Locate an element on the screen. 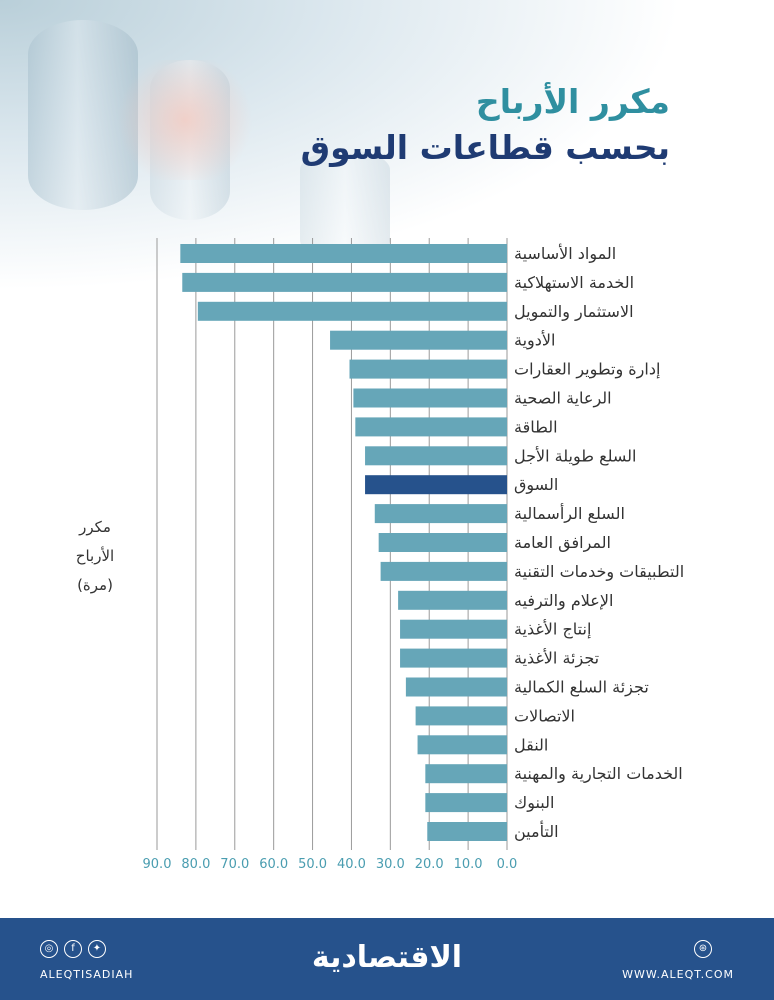 The width and height of the screenshot is (774, 1000). facebook-icon: f is located at coordinates (73, 949).